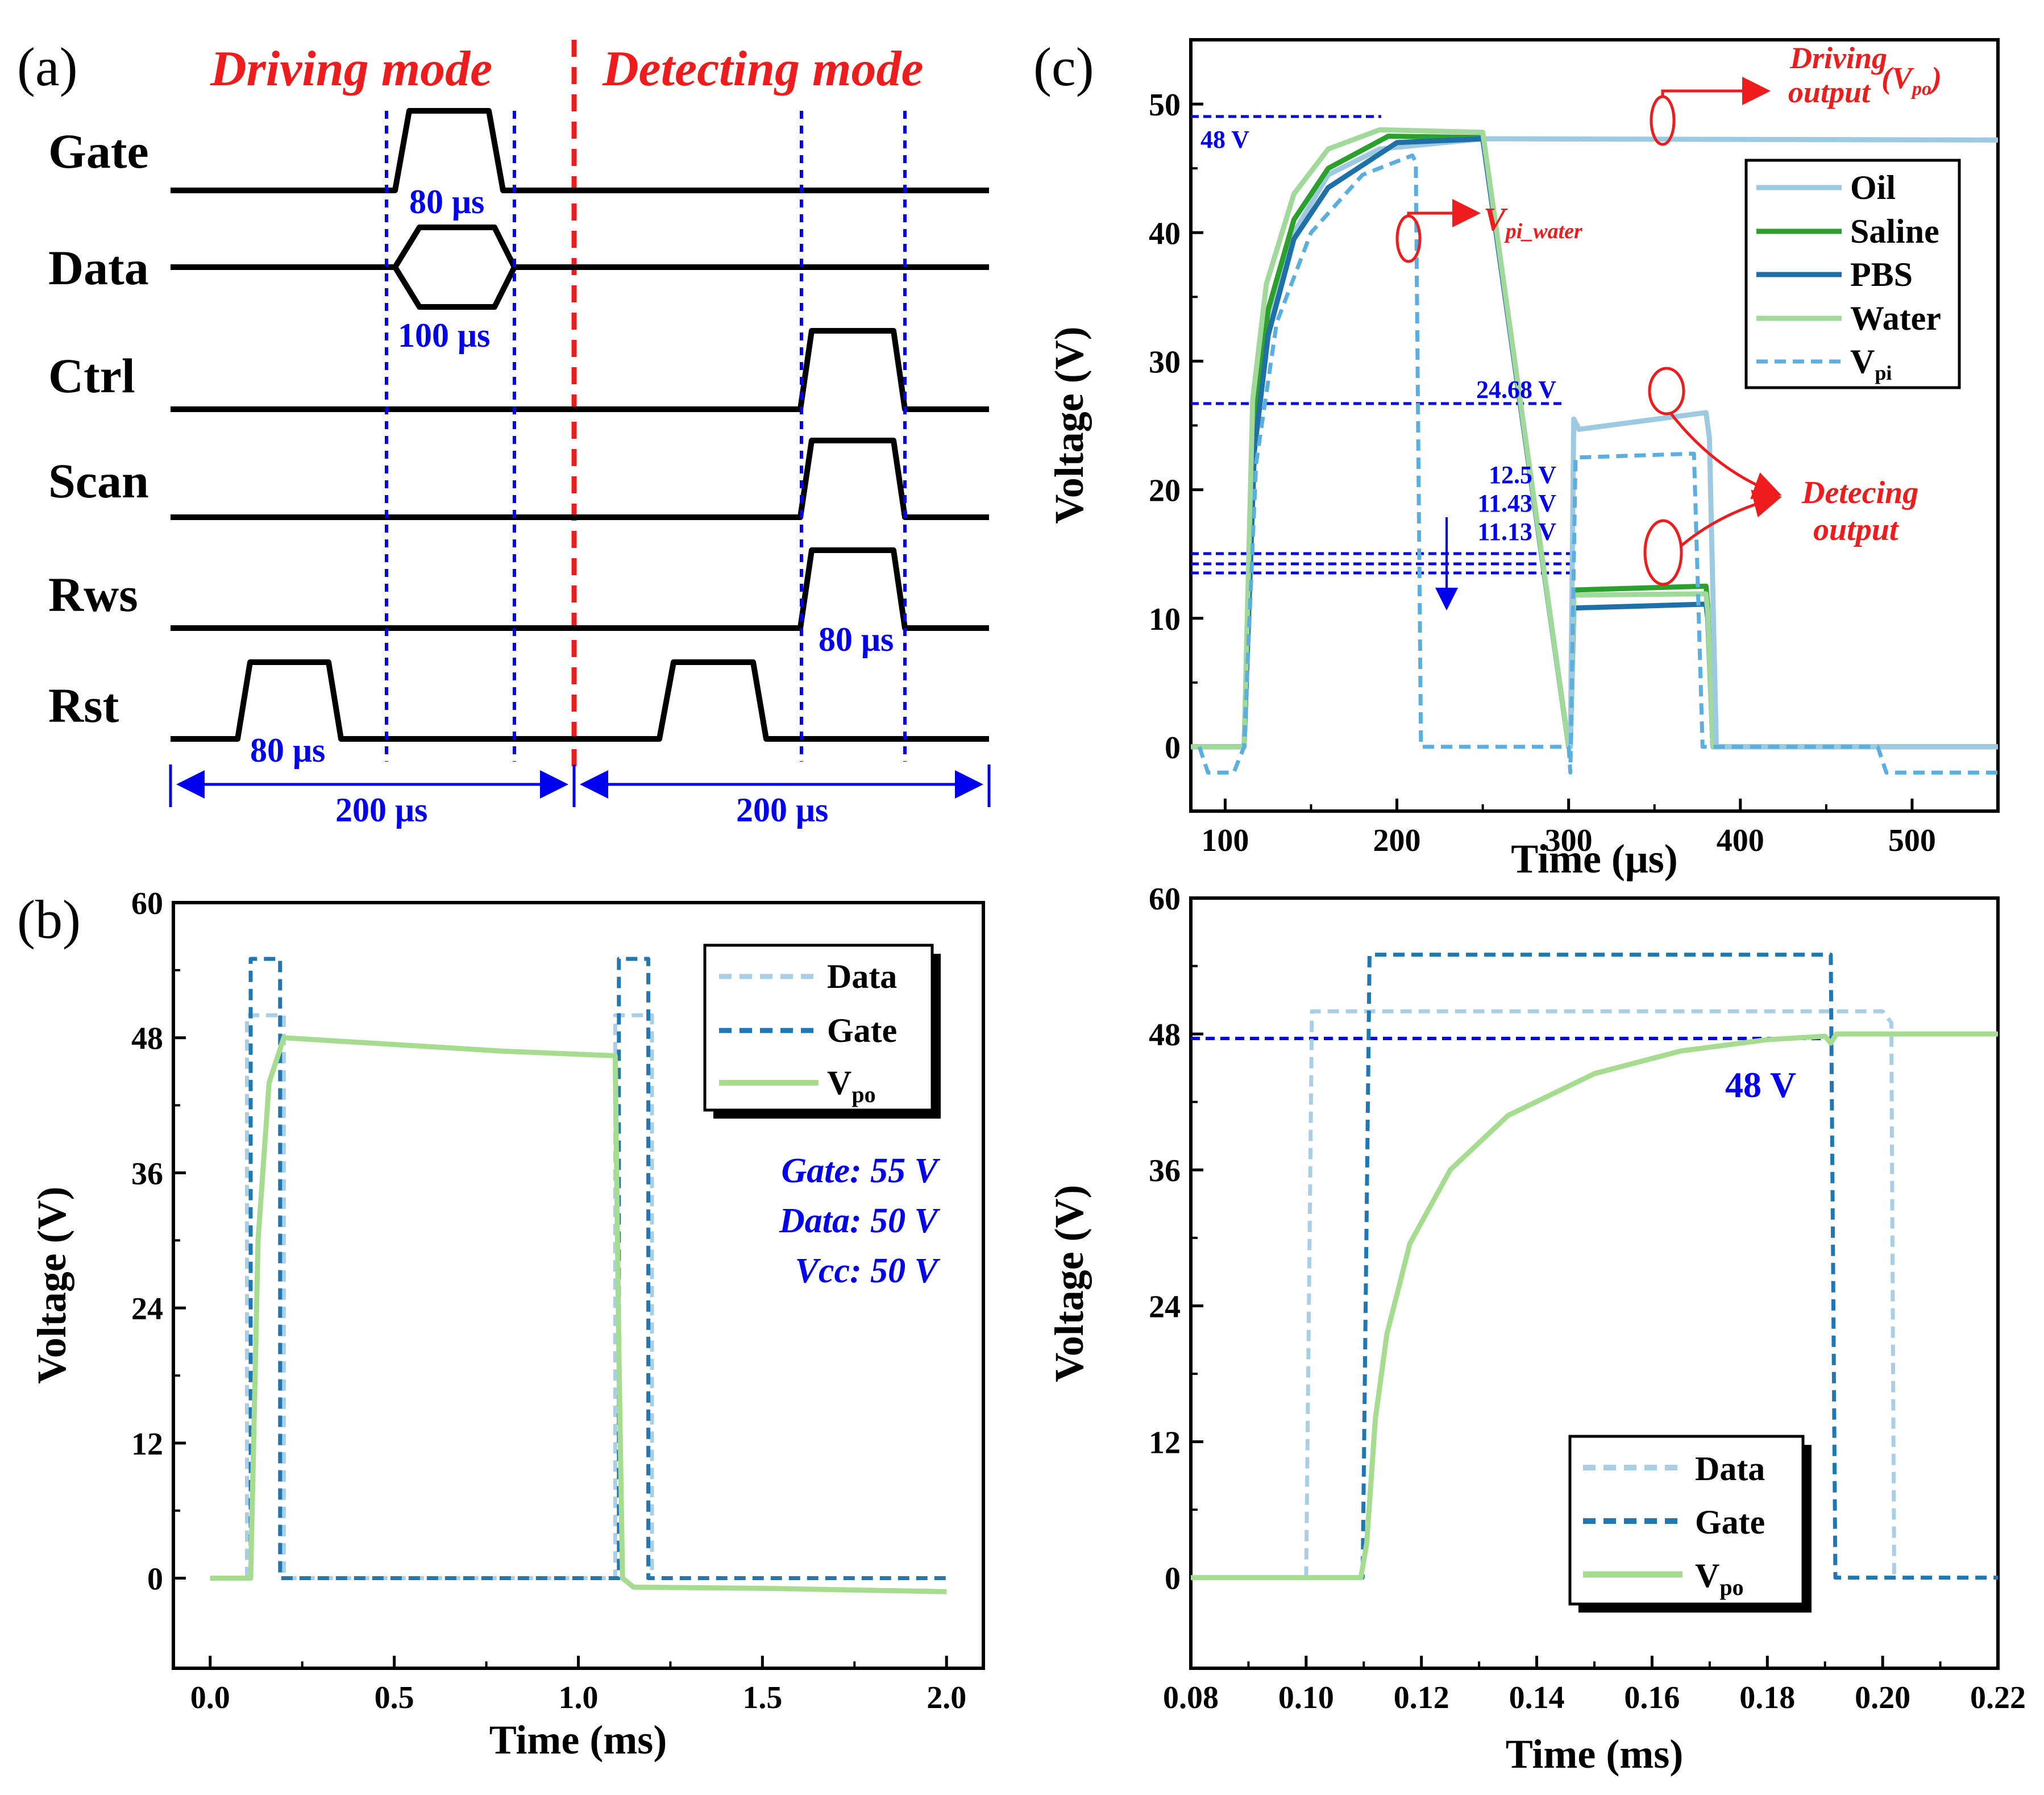  Describe the element at coordinates (1595, 1754) in the screenshot. I see `x-axis-label-d: Time (ms)` at that location.